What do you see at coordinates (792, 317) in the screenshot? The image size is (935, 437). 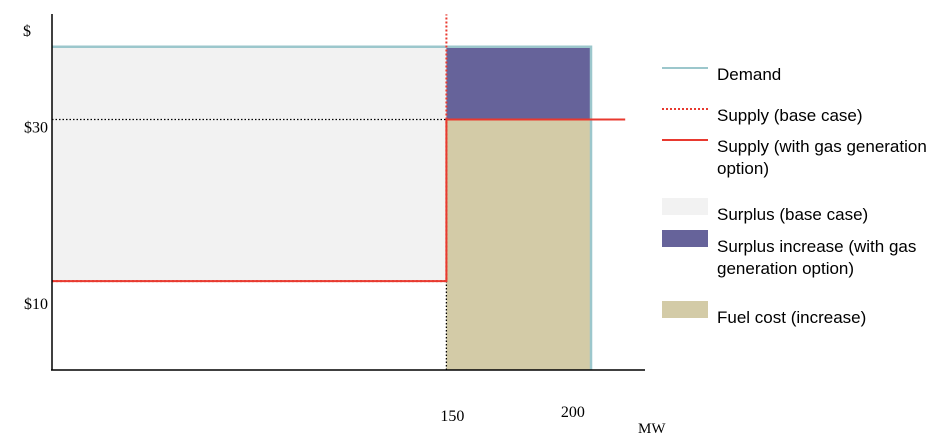 I see `legend-label: Fuel cost (increase)` at bounding box center [792, 317].